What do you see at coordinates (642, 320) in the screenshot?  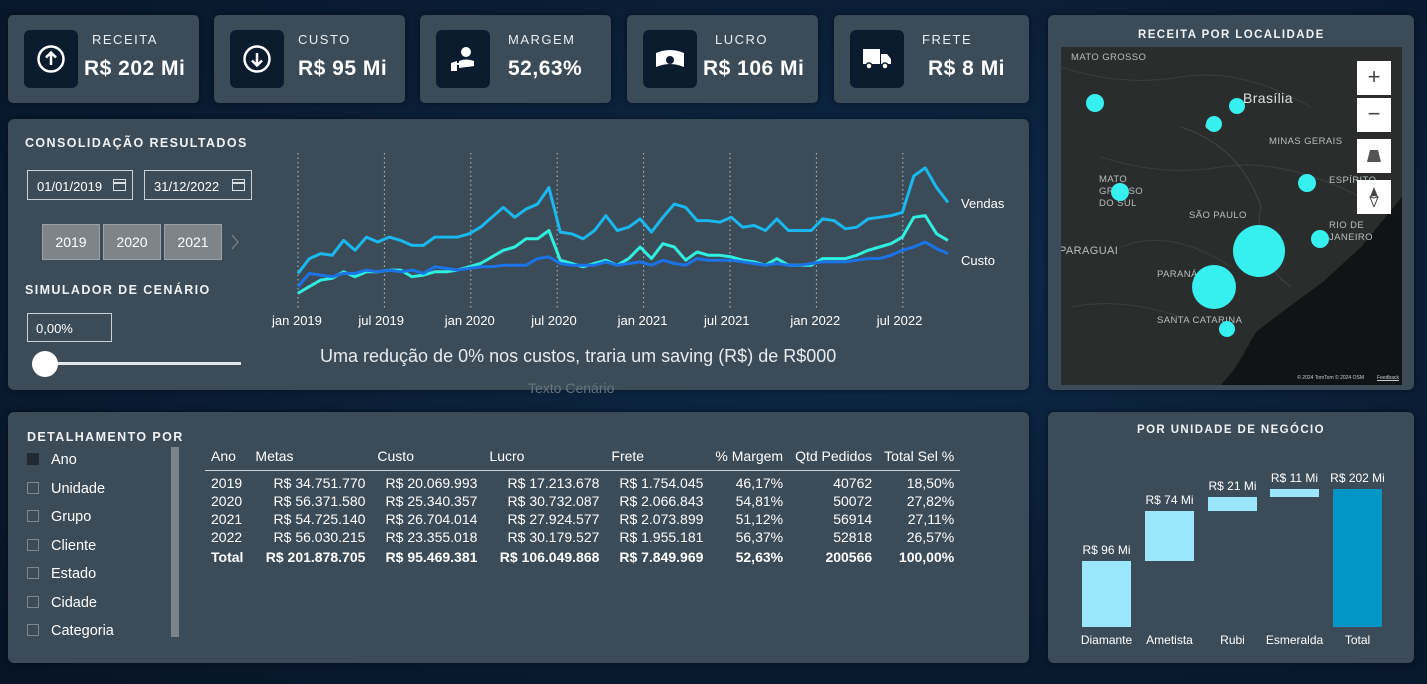 I see `x-tick-label: jan 2021` at bounding box center [642, 320].